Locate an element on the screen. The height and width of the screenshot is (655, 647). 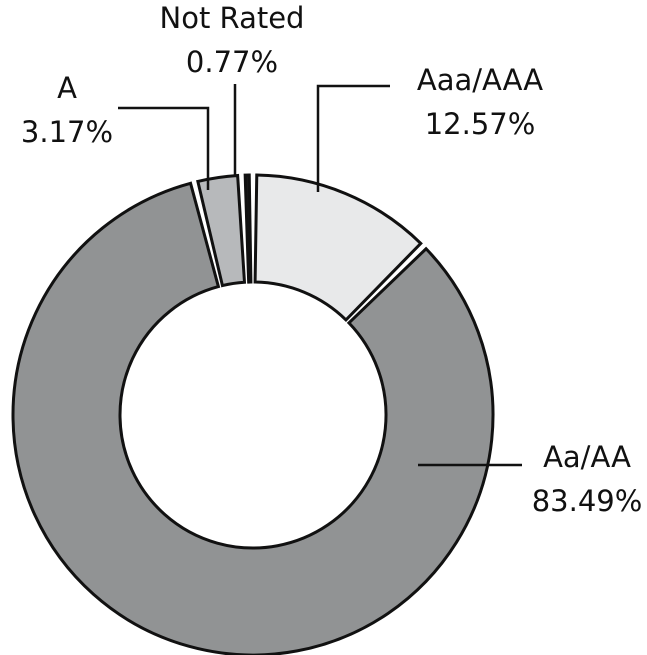
label-name-not-rated: Not Rated is located at coordinates (232, 18).